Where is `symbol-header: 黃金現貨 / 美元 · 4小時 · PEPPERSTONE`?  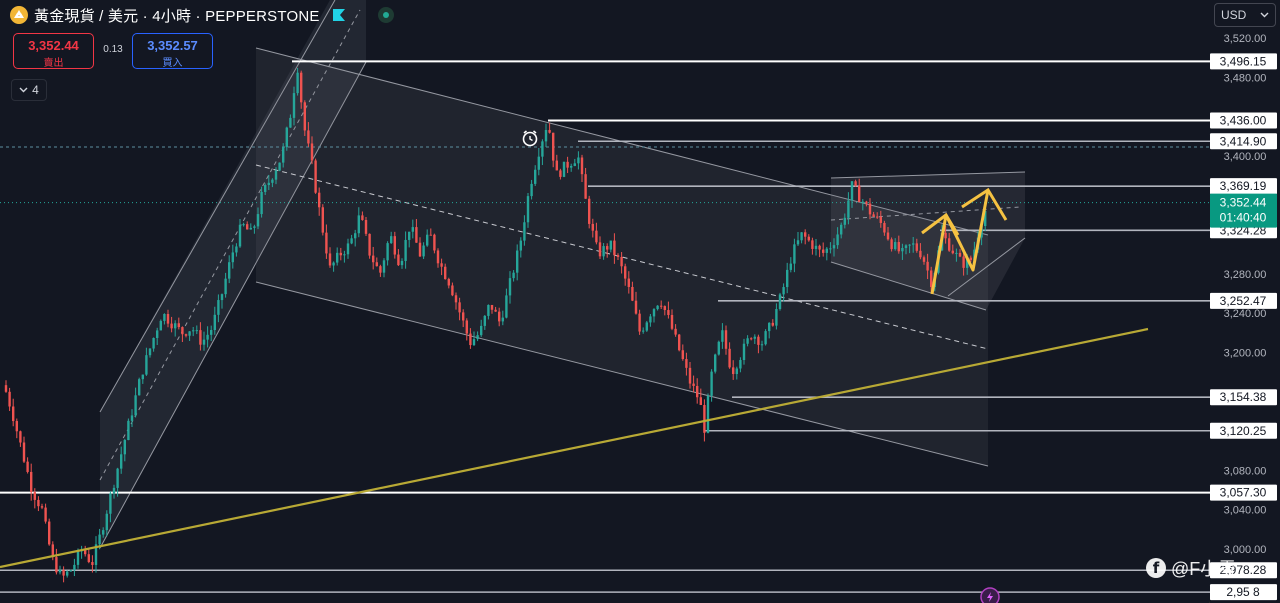 symbol-header: 黃金現貨 / 美元 · 4小時 · PEPPERSTONE is located at coordinates (202, 15).